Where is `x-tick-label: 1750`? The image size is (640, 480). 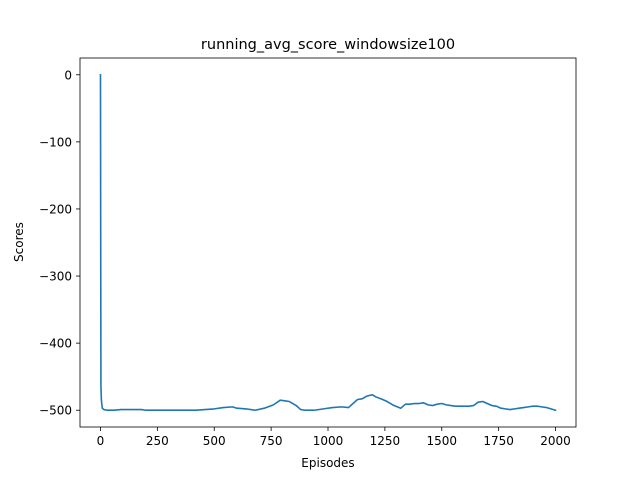
x-tick-label: 1750 is located at coordinates (498, 441).